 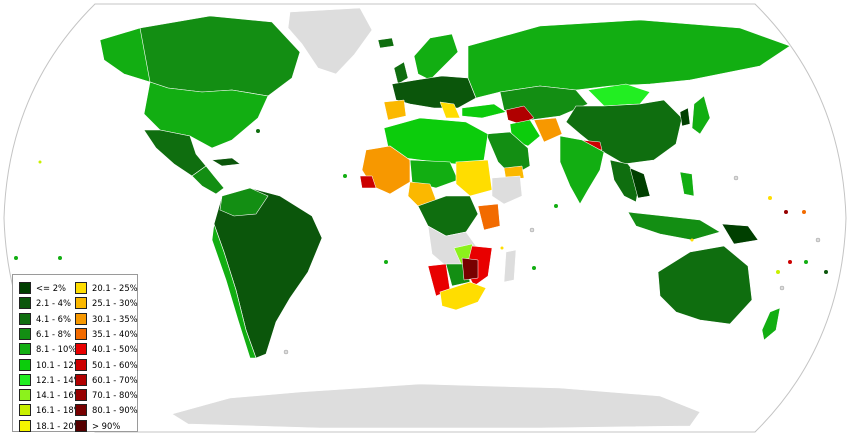 I want to click on region-korea, so click(x=685, y=117).